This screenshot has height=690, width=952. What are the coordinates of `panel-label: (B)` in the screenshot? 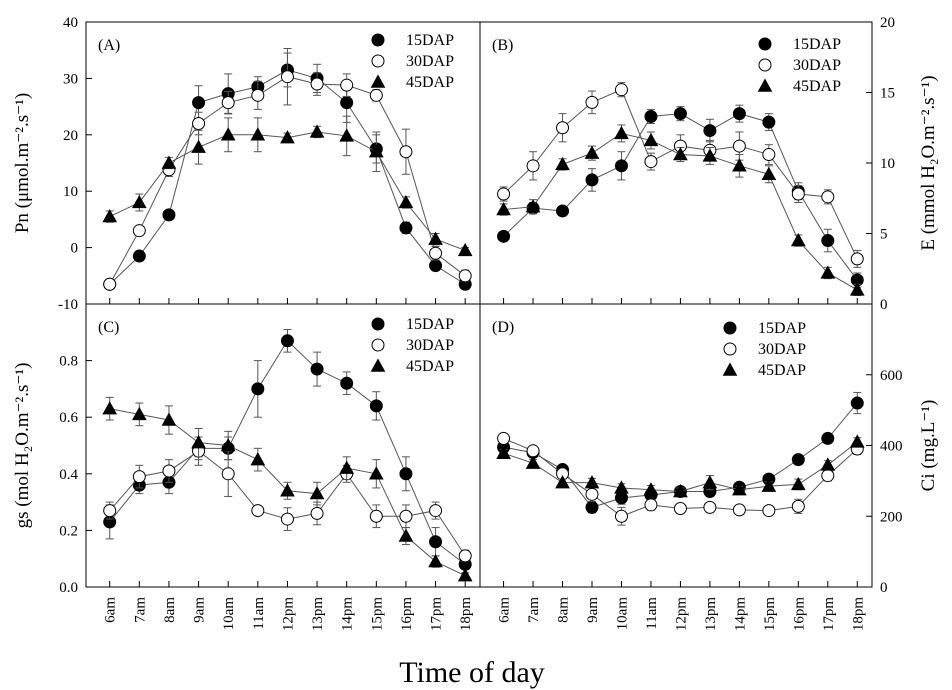 It's located at (502, 45).